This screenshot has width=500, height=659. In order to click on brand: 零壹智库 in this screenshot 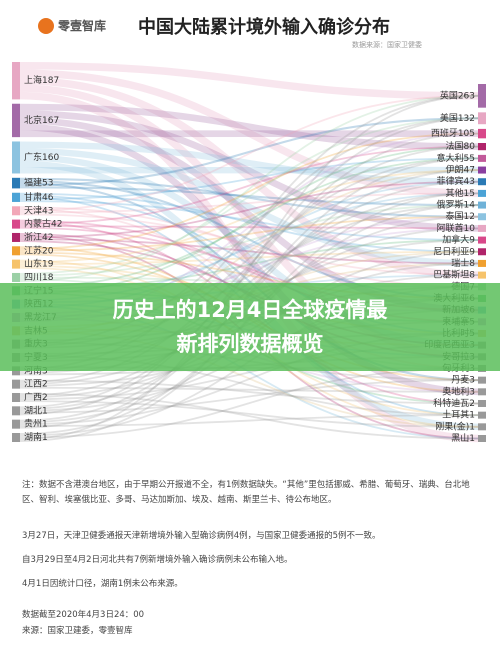, I will do `click(82, 26)`.